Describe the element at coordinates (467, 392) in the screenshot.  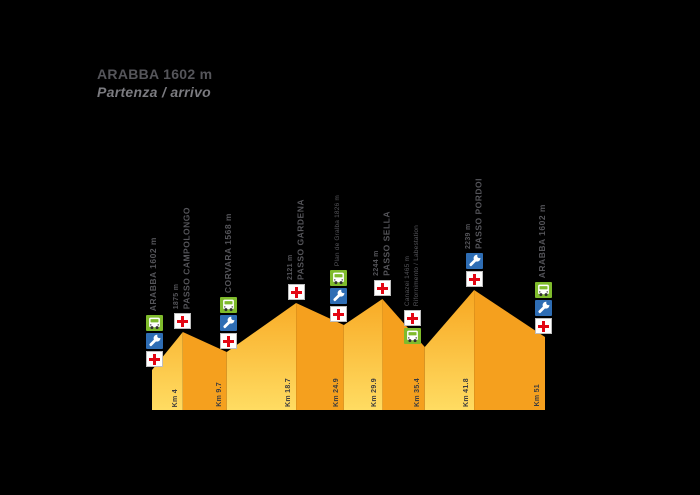
I see `km-label: Km 41.8` at that location.